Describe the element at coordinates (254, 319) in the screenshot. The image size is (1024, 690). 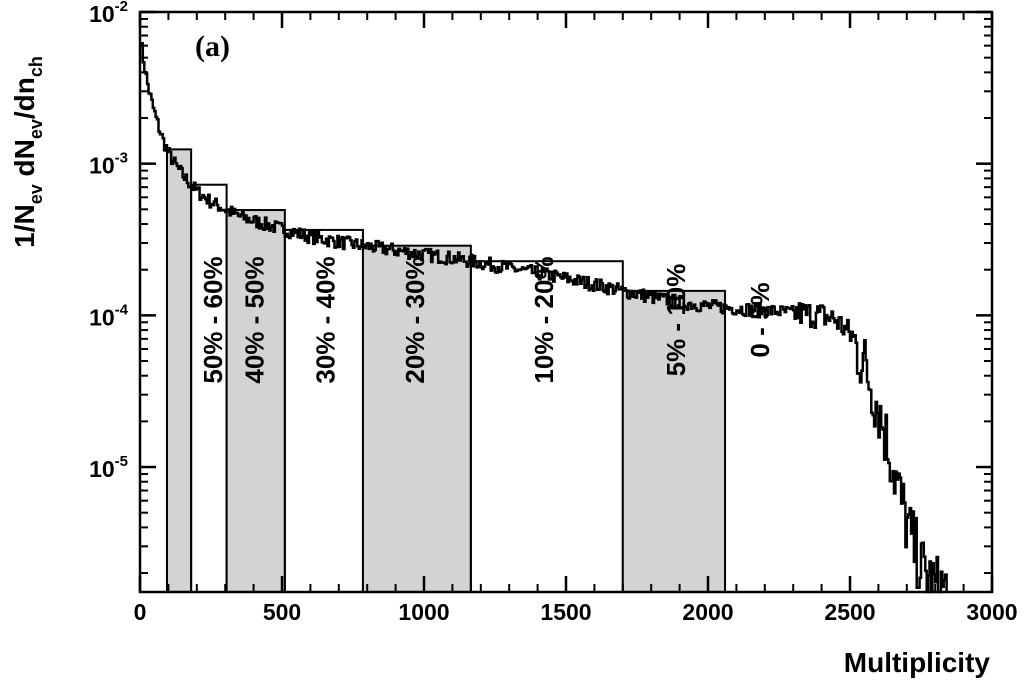
I see `centrality-band-label: 40% - 50%` at that location.